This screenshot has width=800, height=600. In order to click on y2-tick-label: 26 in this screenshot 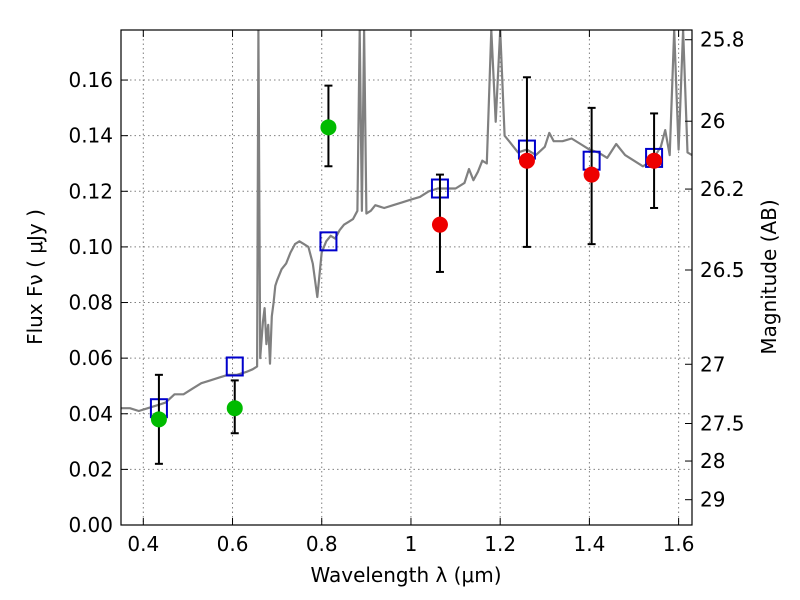, I will do `click(712, 121)`.